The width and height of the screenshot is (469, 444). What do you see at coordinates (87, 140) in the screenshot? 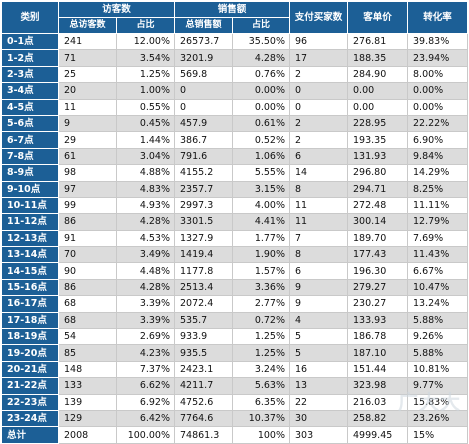
I see `visitors-count-cell: 29` at bounding box center [87, 140].